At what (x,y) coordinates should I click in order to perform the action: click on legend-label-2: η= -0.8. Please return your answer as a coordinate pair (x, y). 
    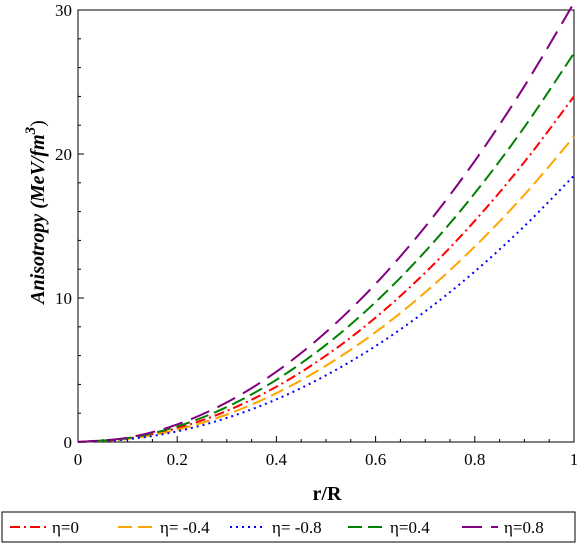
    Looking at the image, I should click on (297, 527).